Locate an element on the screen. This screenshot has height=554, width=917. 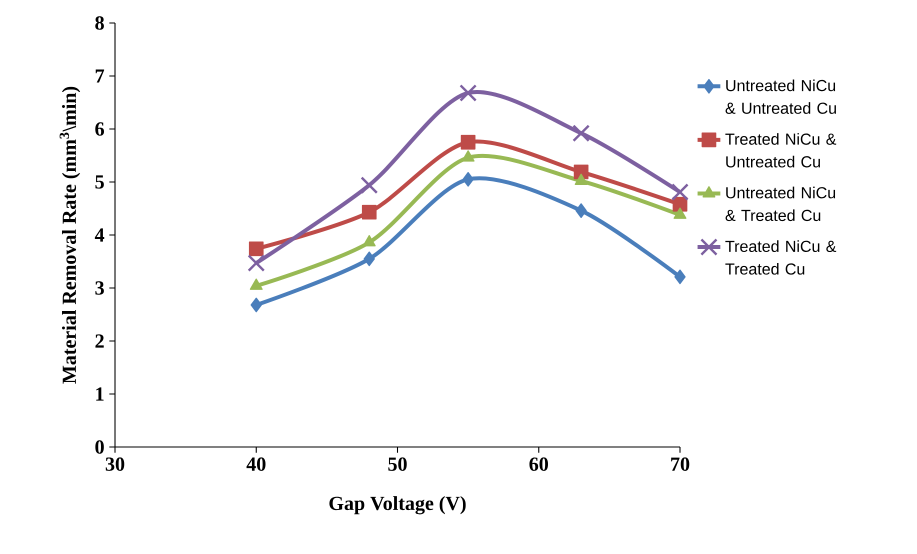
legend-label: Untreated NiCu & Treated Cu is located at coordinates (781, 204).